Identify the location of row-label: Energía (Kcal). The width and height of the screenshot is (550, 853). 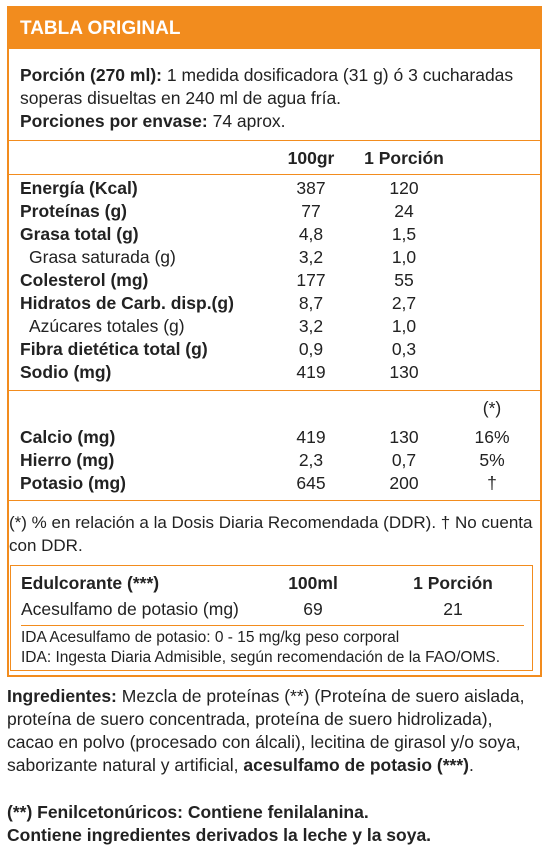
(79, 188).